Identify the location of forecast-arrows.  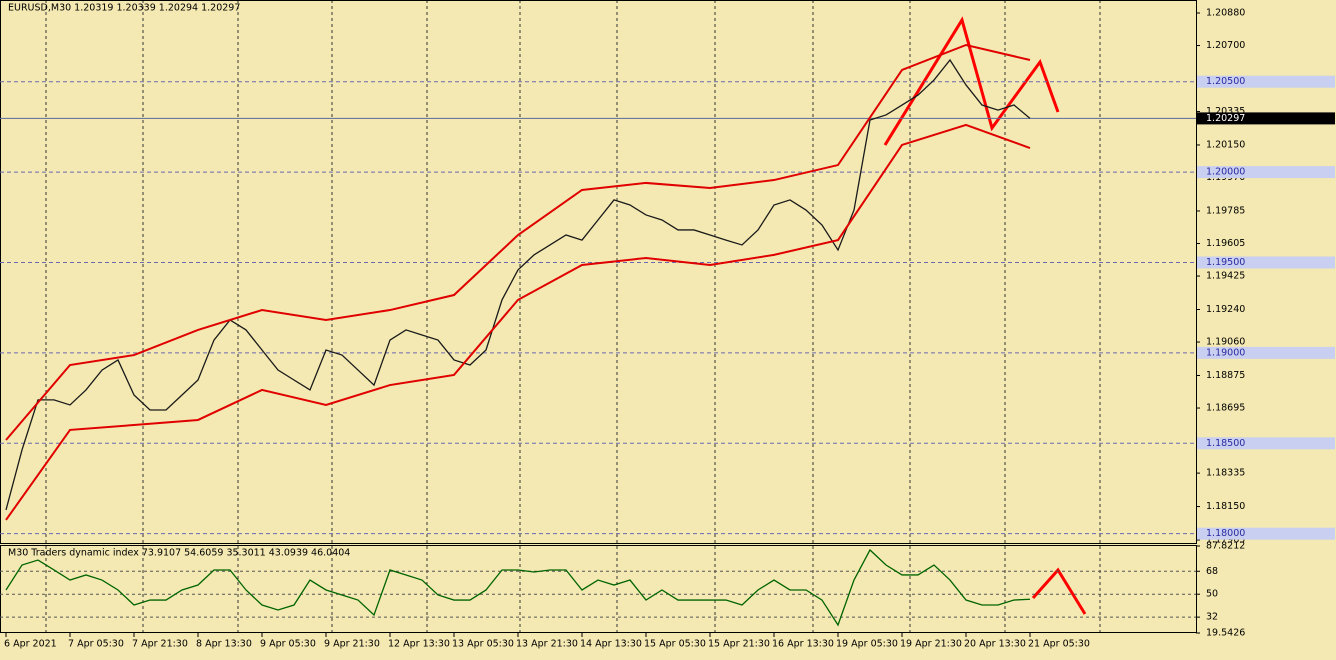
(985, 315).